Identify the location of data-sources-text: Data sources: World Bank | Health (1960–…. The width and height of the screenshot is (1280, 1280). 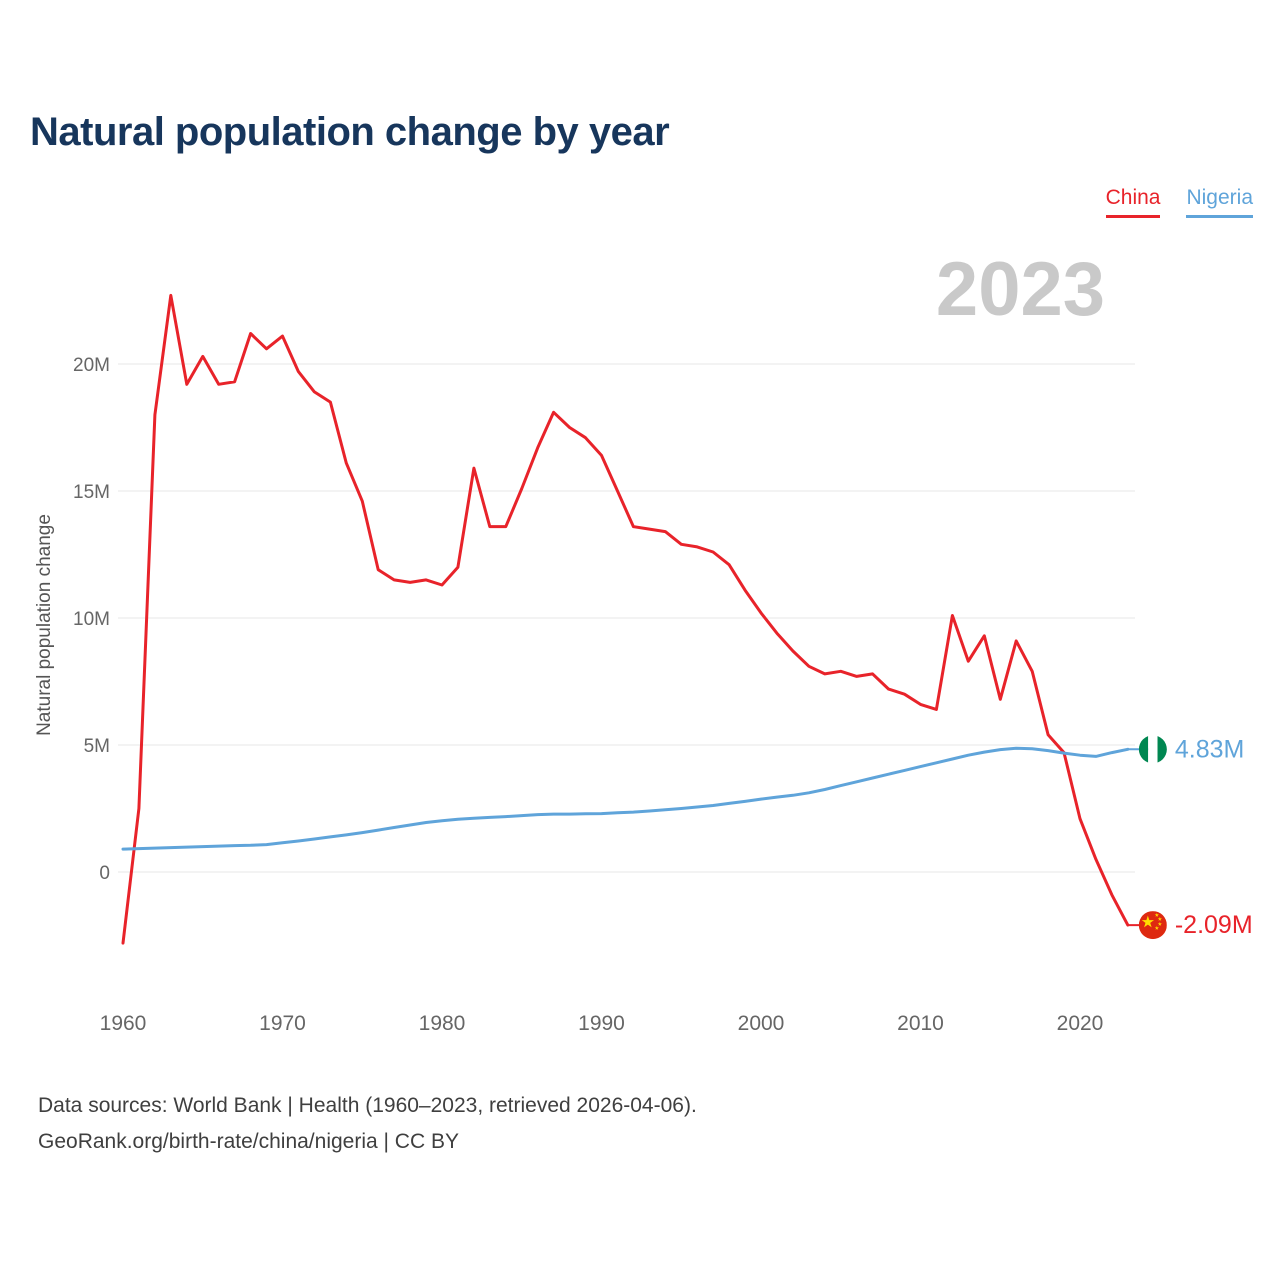
(367, 1105).